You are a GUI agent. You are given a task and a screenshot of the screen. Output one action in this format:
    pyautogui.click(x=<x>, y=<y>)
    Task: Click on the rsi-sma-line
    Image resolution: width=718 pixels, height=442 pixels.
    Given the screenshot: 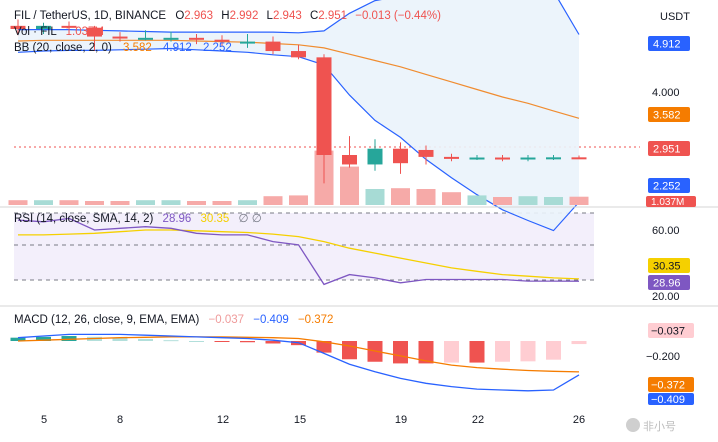 What is the action you would take?
    pyautogui.click(x=299, y=254)
    